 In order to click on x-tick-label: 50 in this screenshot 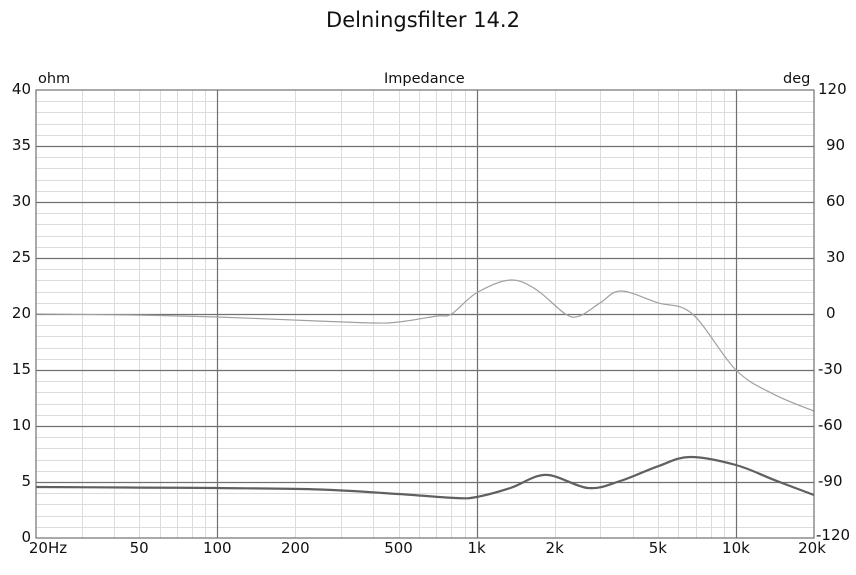, I will do `click(139, 548)`.